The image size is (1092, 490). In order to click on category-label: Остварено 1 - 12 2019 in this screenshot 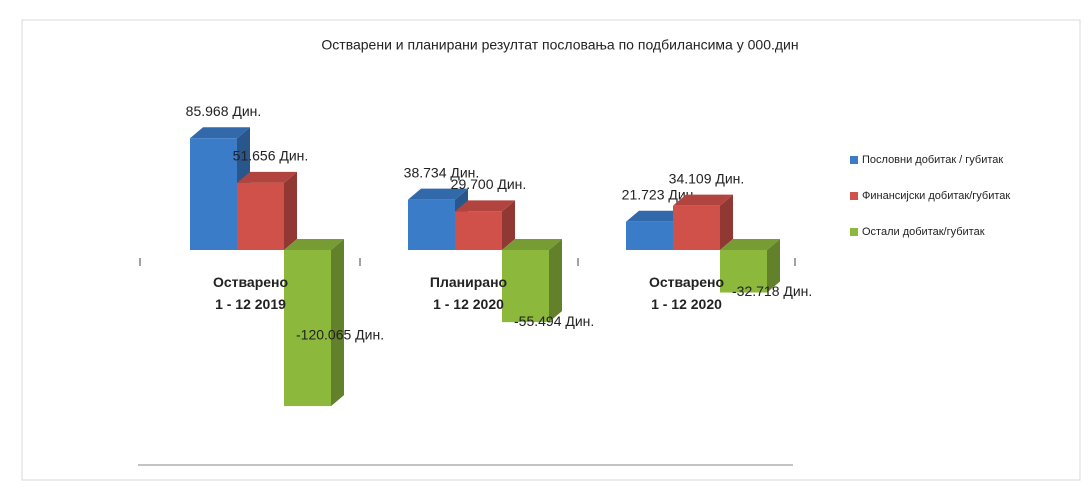, I will do `click(250, 293)`.